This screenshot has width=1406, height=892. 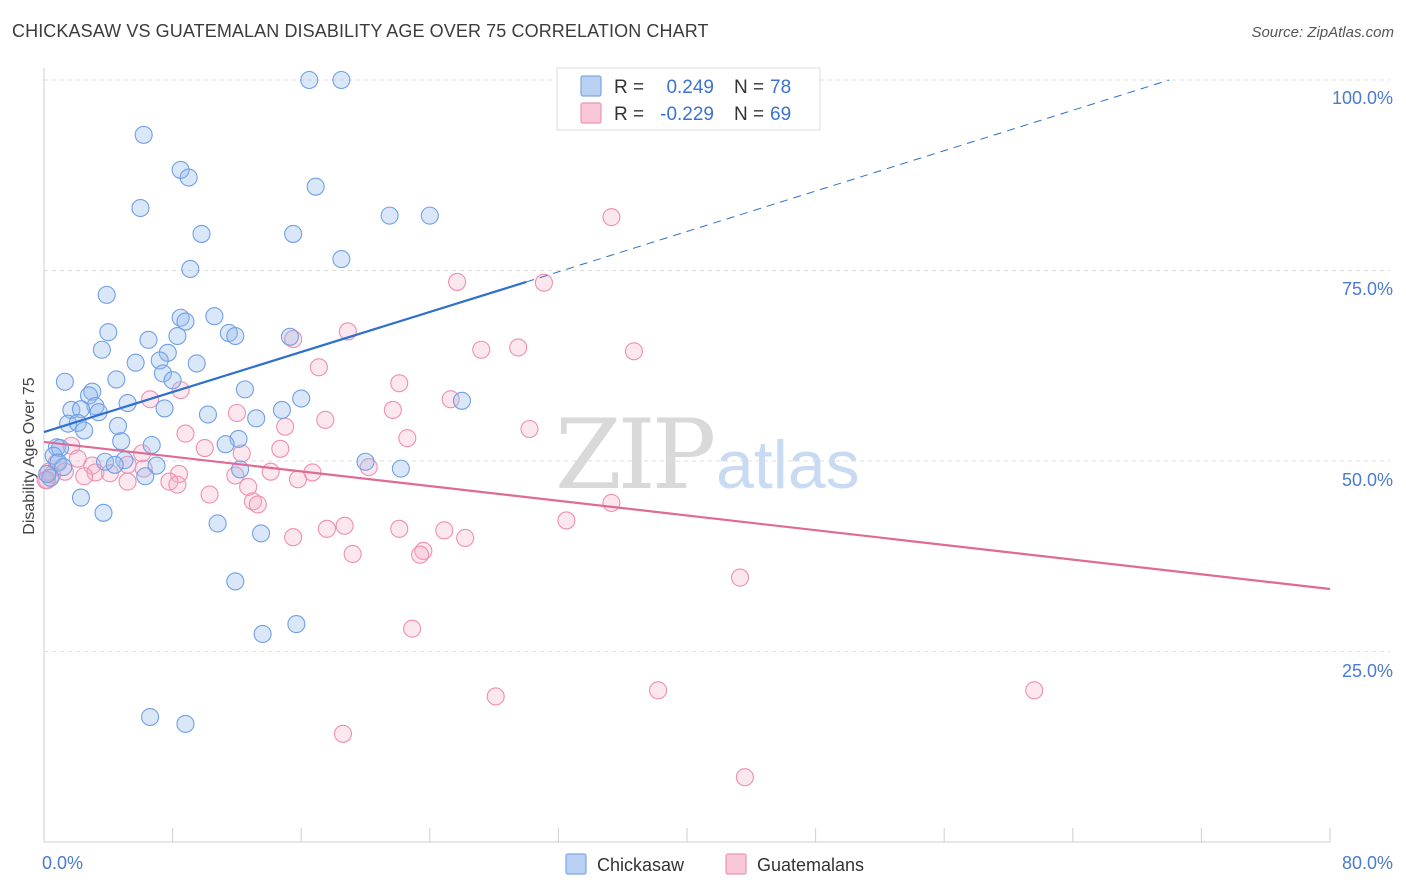 I want to click on bottom-legend-swatch-guatemalan, so click(x=736, y=864).